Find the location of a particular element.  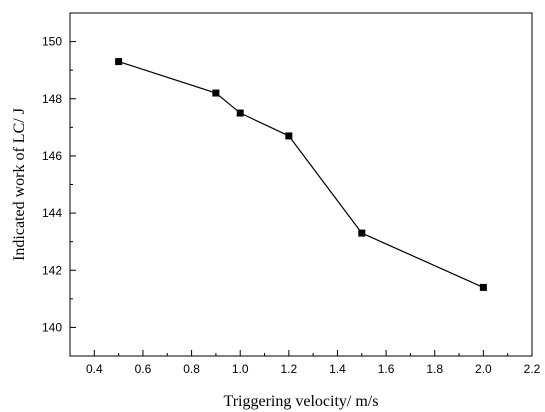

x-tick-label: 0.8 is located at coordinates (191, 369).